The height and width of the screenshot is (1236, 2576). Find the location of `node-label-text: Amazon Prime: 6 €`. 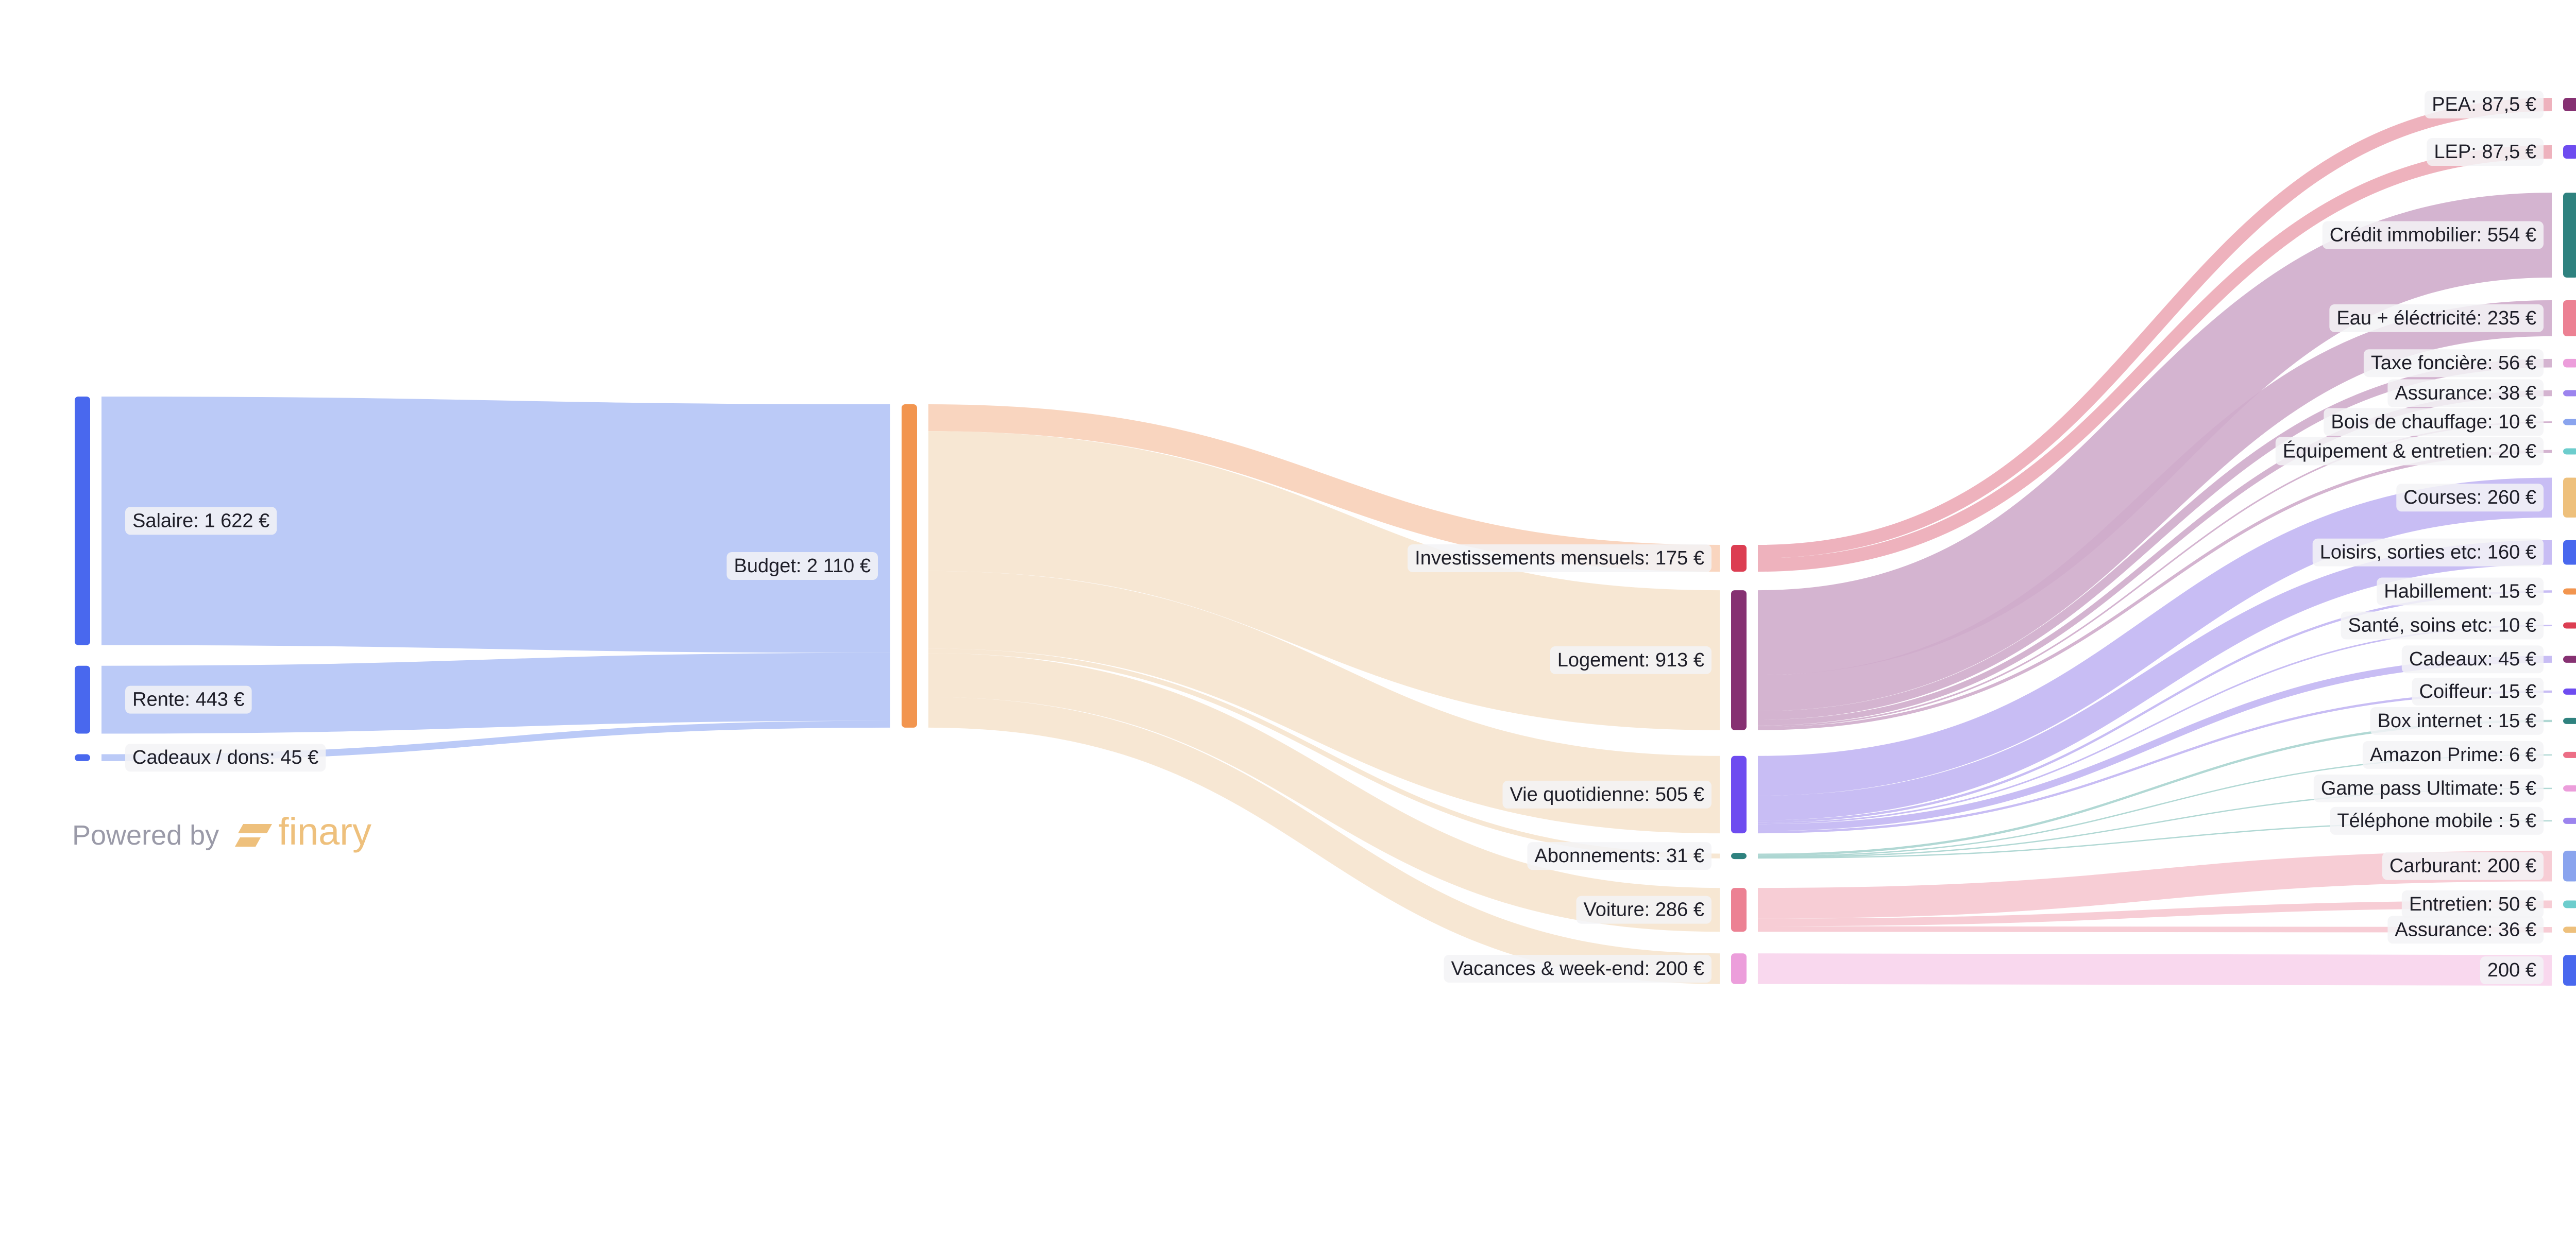

node-label-text: Amazon Prime: 6 € is located at coordinates (2453, 755).